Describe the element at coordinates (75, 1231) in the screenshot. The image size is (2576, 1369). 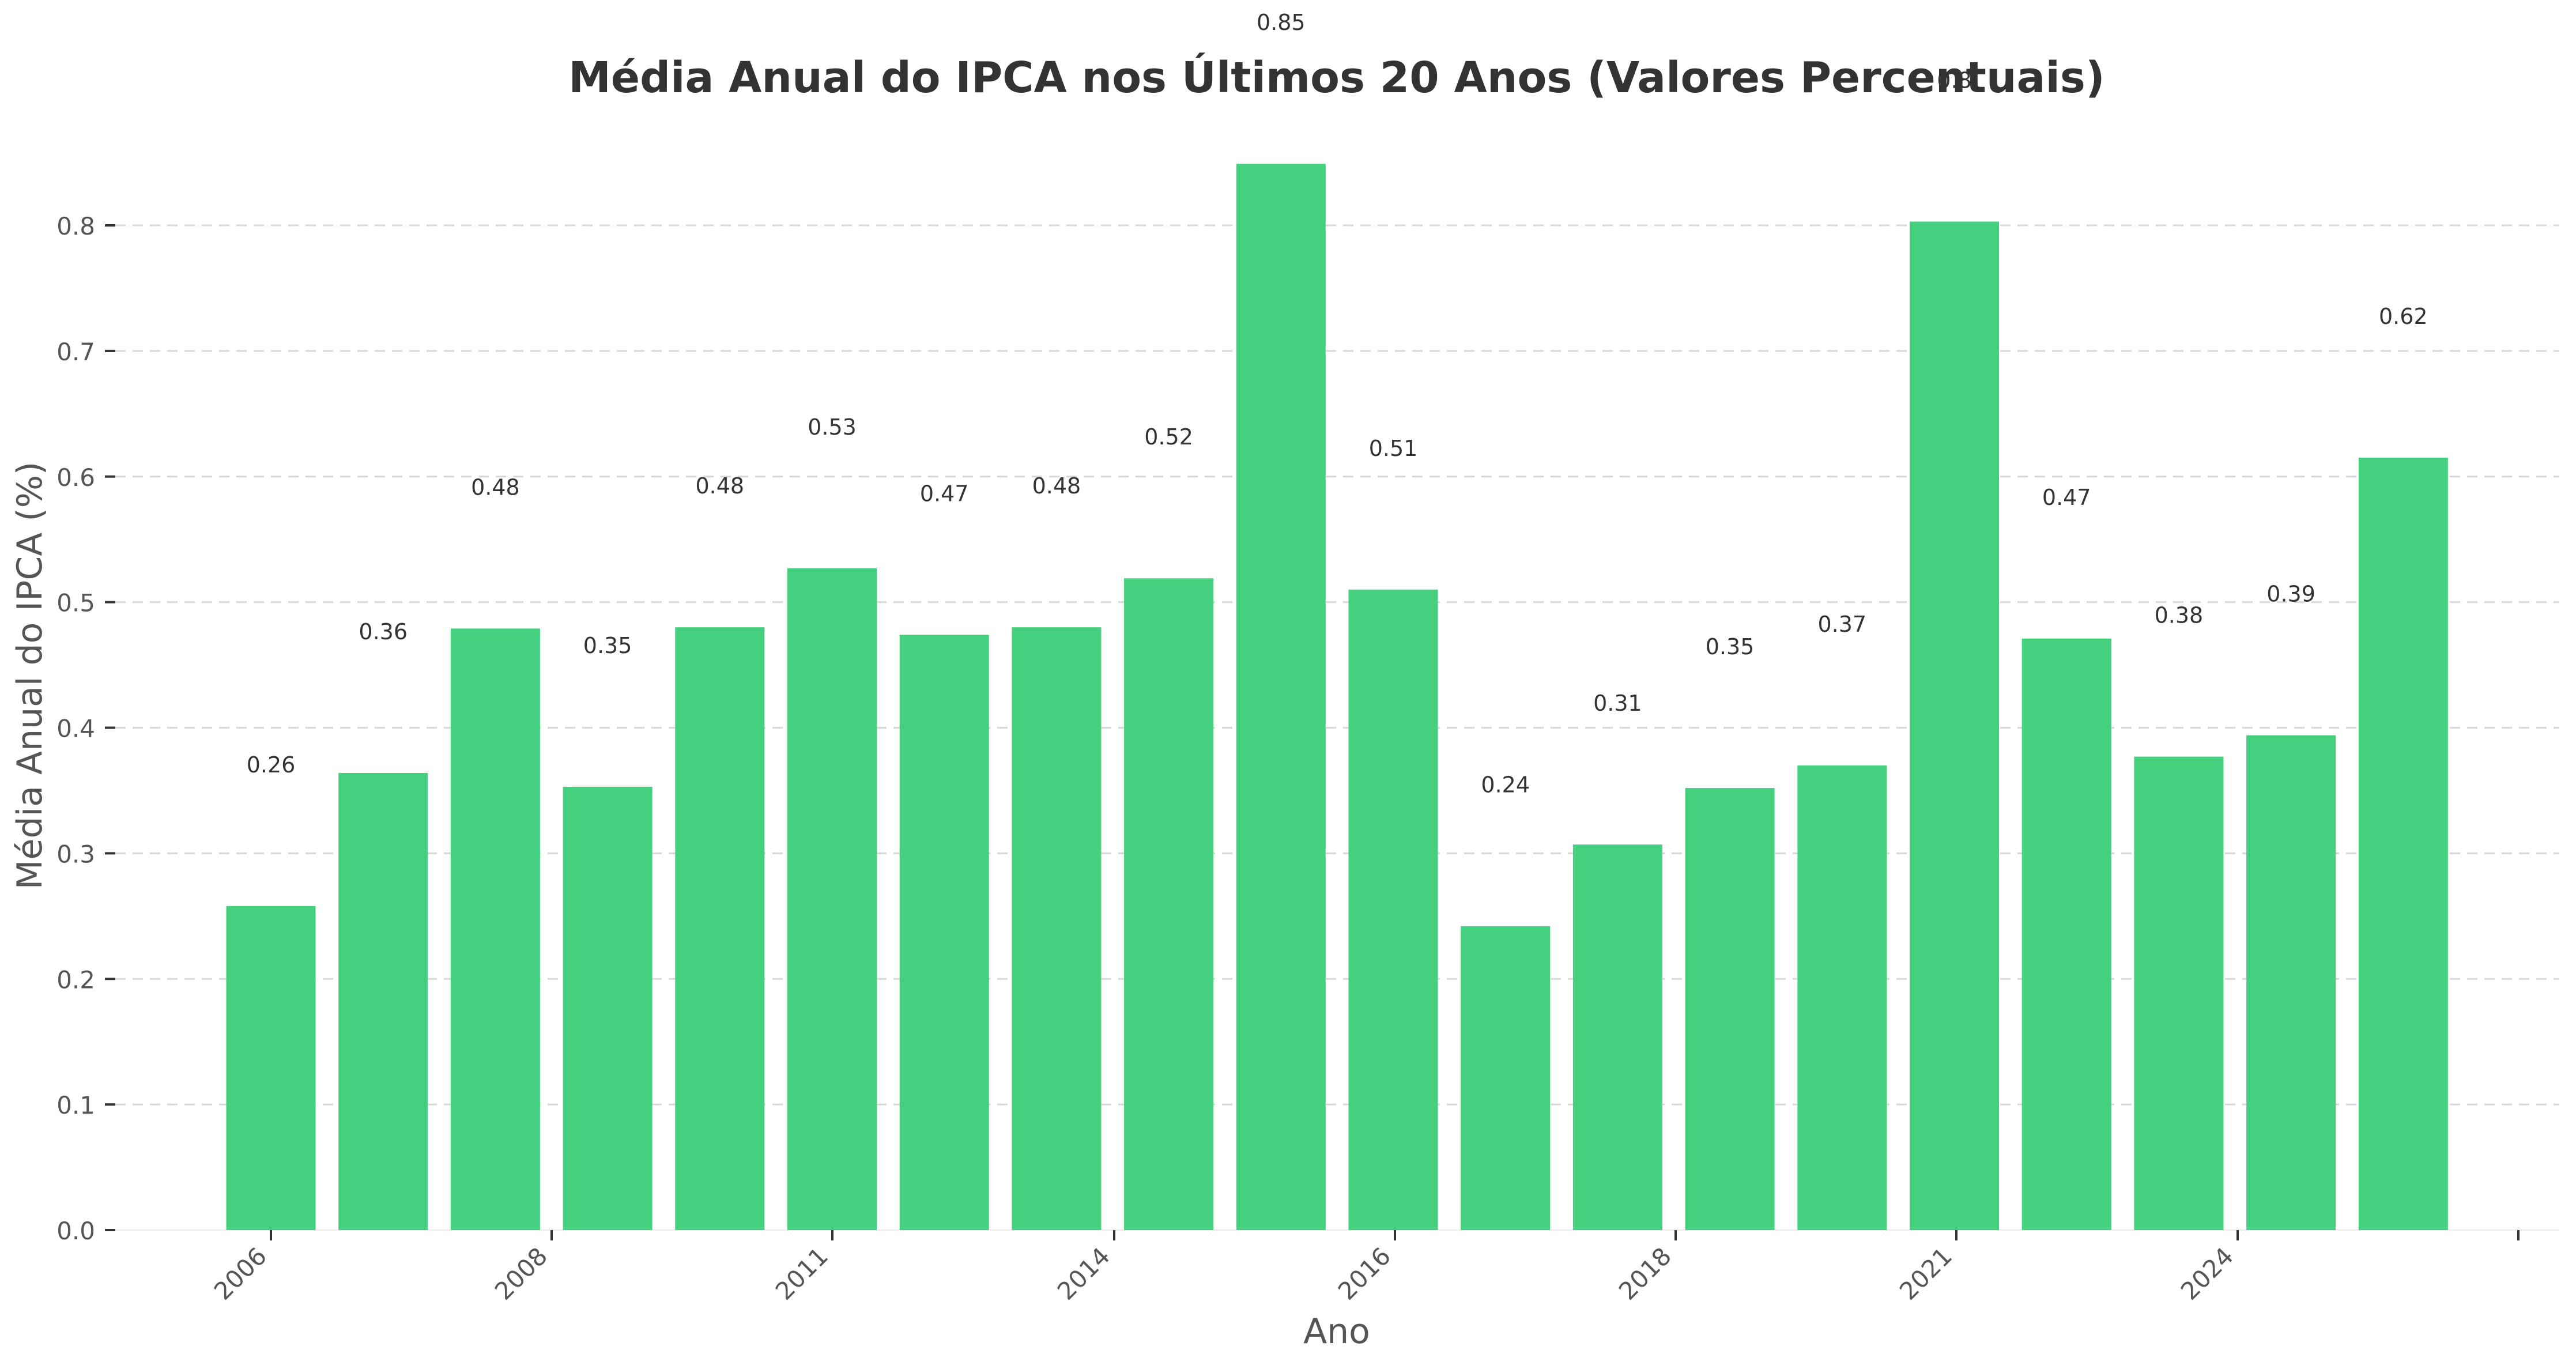
I see `y-tick-label: 0.0` at that location.